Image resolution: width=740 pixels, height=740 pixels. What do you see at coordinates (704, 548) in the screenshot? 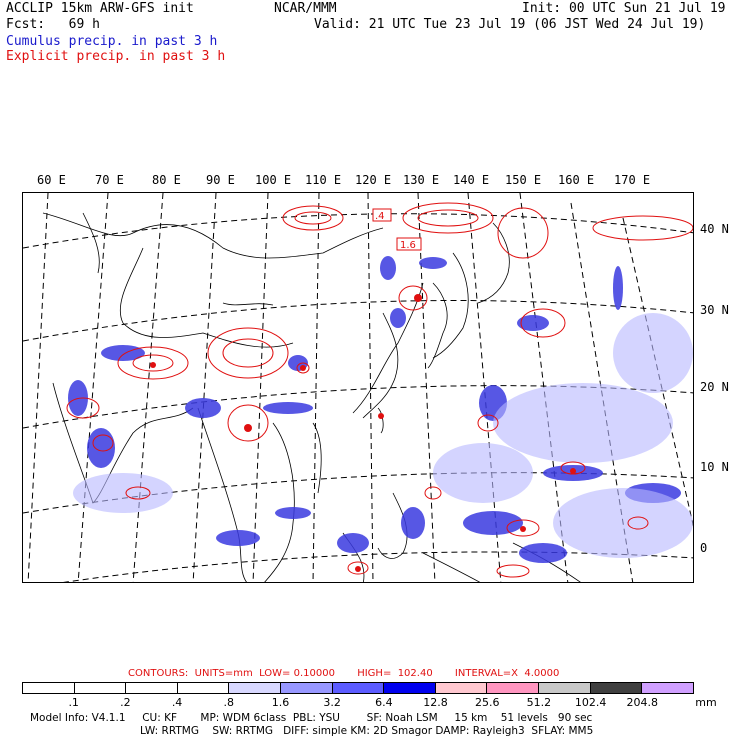
I see `lat-label: 0` at bounding box center [704, 548].